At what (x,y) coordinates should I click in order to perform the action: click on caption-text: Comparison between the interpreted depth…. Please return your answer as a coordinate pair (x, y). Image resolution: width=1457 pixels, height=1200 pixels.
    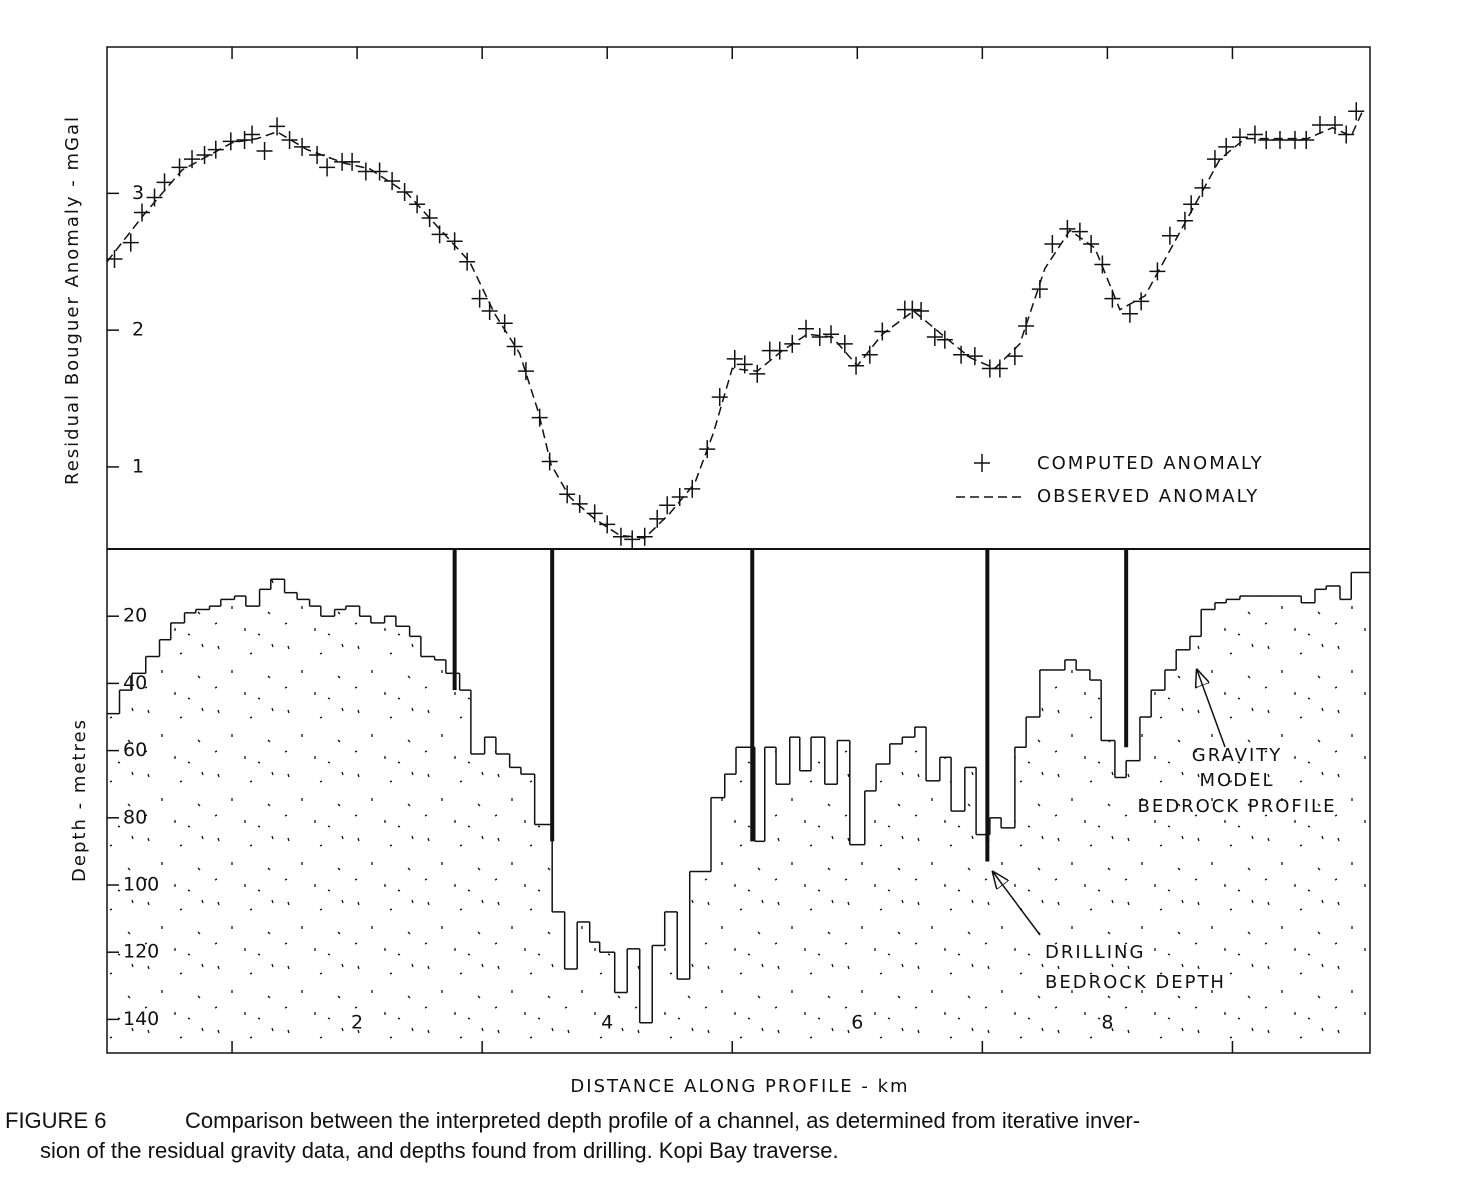
    Looking at the image, I should click on (662, 1120).